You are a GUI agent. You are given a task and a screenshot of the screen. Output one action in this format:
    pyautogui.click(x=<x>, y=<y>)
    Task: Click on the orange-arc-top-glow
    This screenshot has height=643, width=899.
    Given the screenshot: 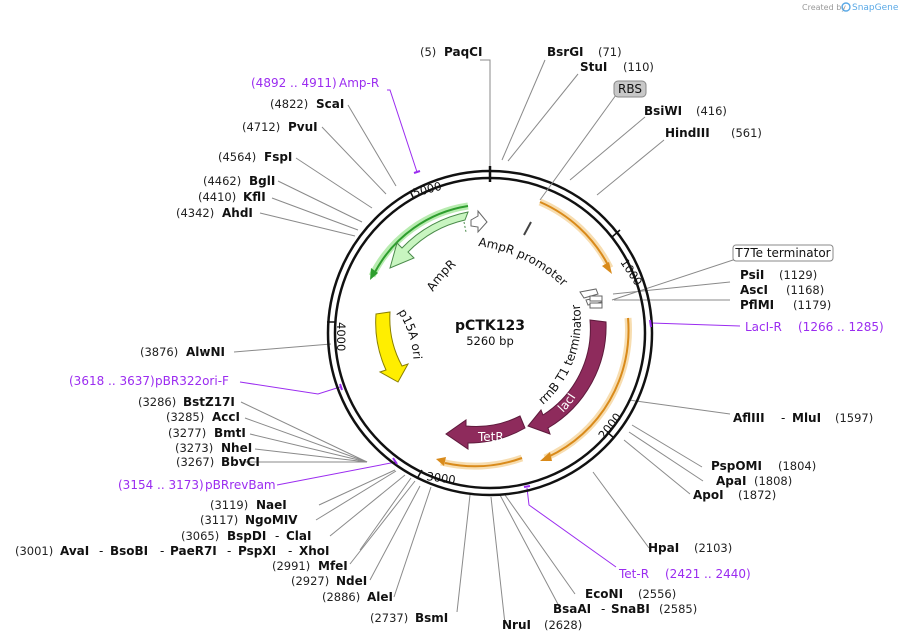 What is the action you would take?
    pyautogui.click(x=576, y=234)
    